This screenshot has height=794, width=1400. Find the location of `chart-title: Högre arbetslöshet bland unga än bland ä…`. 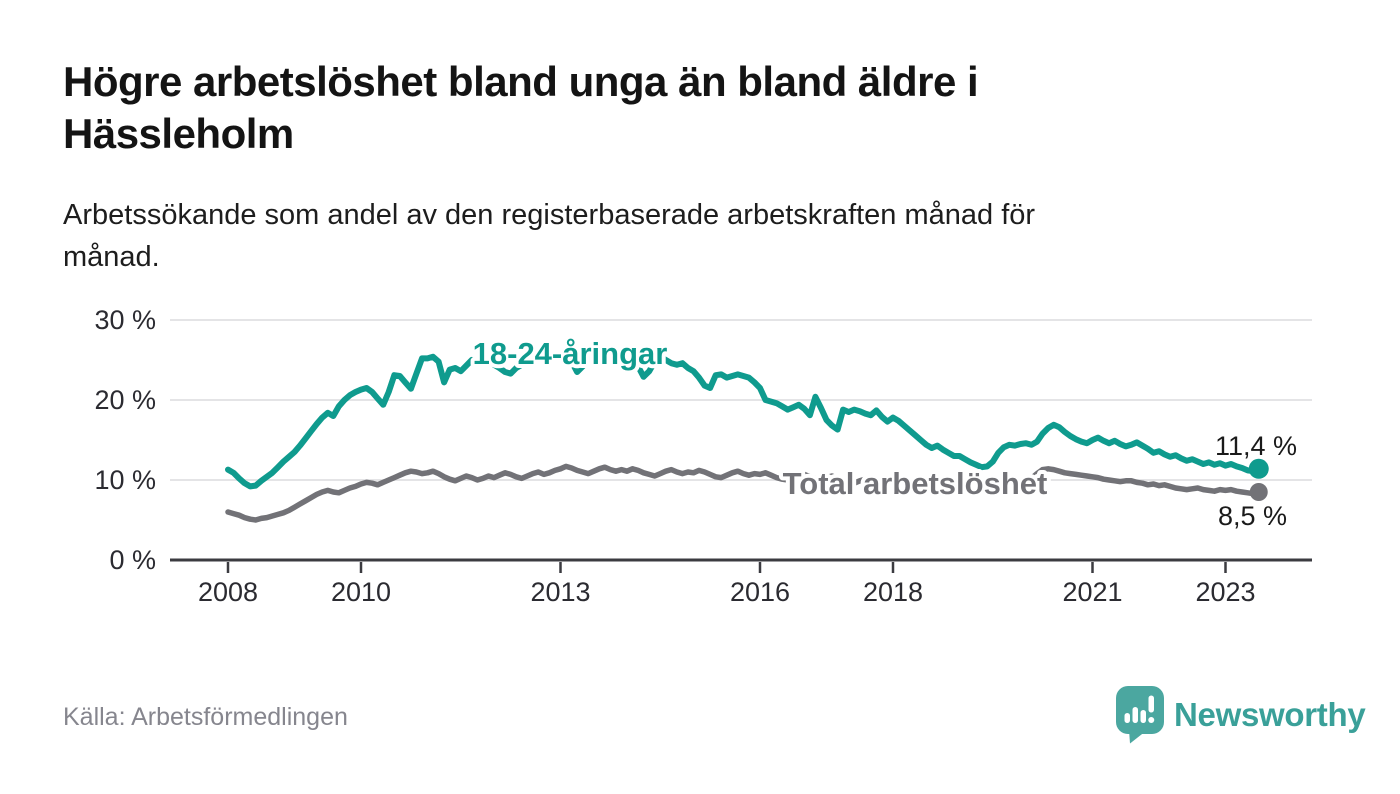

chart-title: Högre arbetslöshet bland unga än bland ä… is located at coordinates (521, 108).